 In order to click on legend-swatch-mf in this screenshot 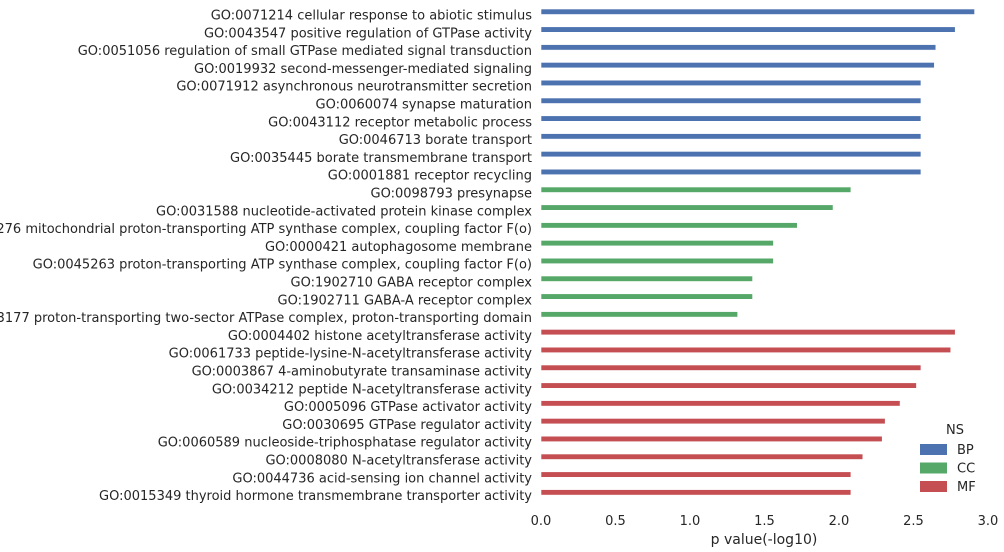, I will do `click(933, 486)`.